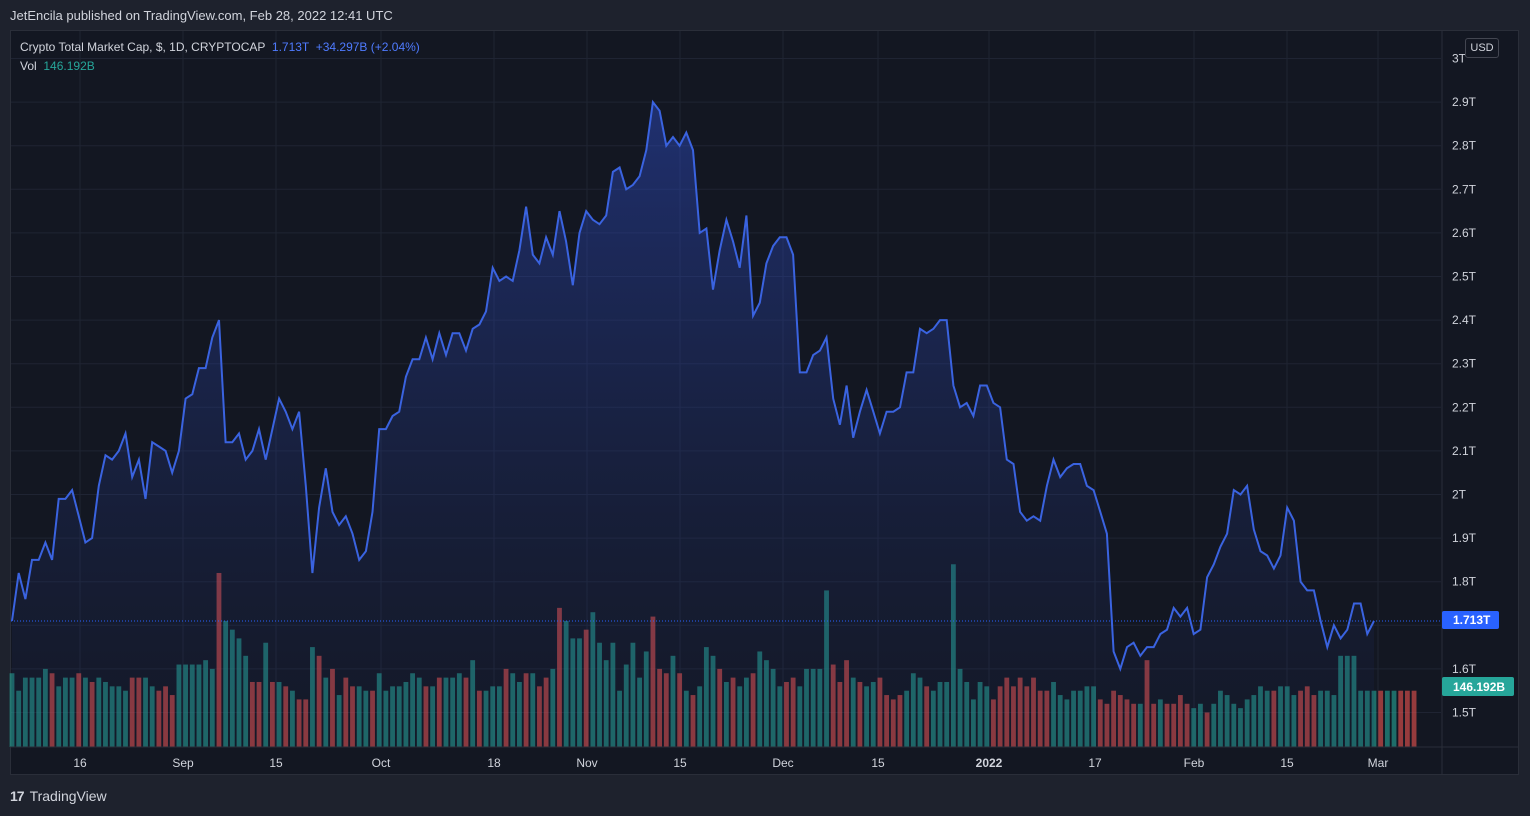 The height and width of the screenshot is (816, 1530). Describe the element at coordinates (1482, 48) in the screenshot. I see `currency-button: USD` at that location.